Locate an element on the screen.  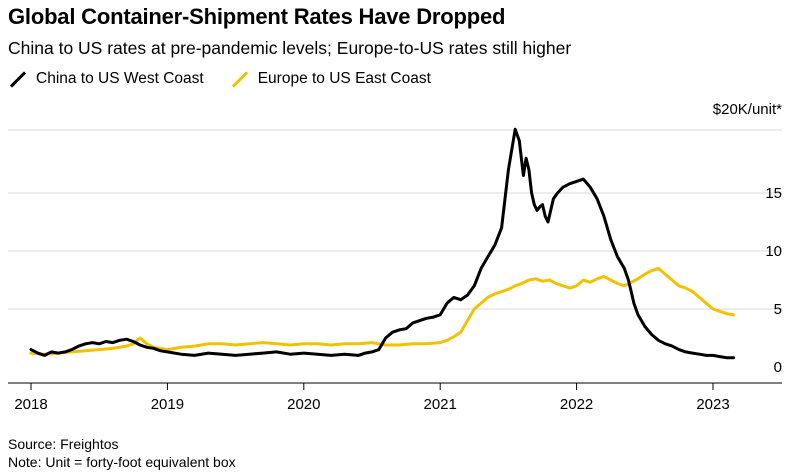
x-tick-label: 2022 is located at coordinates (576, 404).